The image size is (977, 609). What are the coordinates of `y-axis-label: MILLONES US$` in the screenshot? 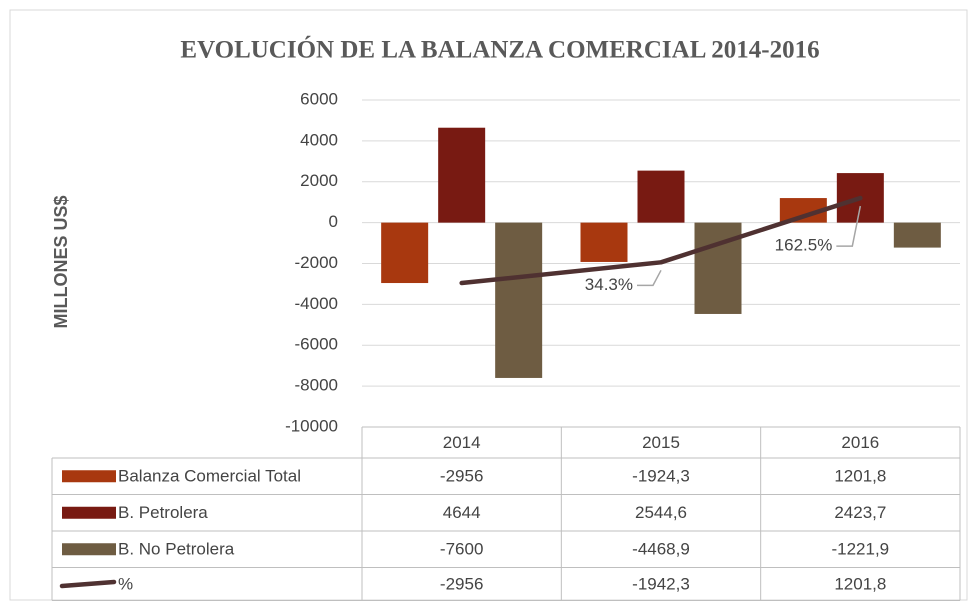 It's located at (61, 261).